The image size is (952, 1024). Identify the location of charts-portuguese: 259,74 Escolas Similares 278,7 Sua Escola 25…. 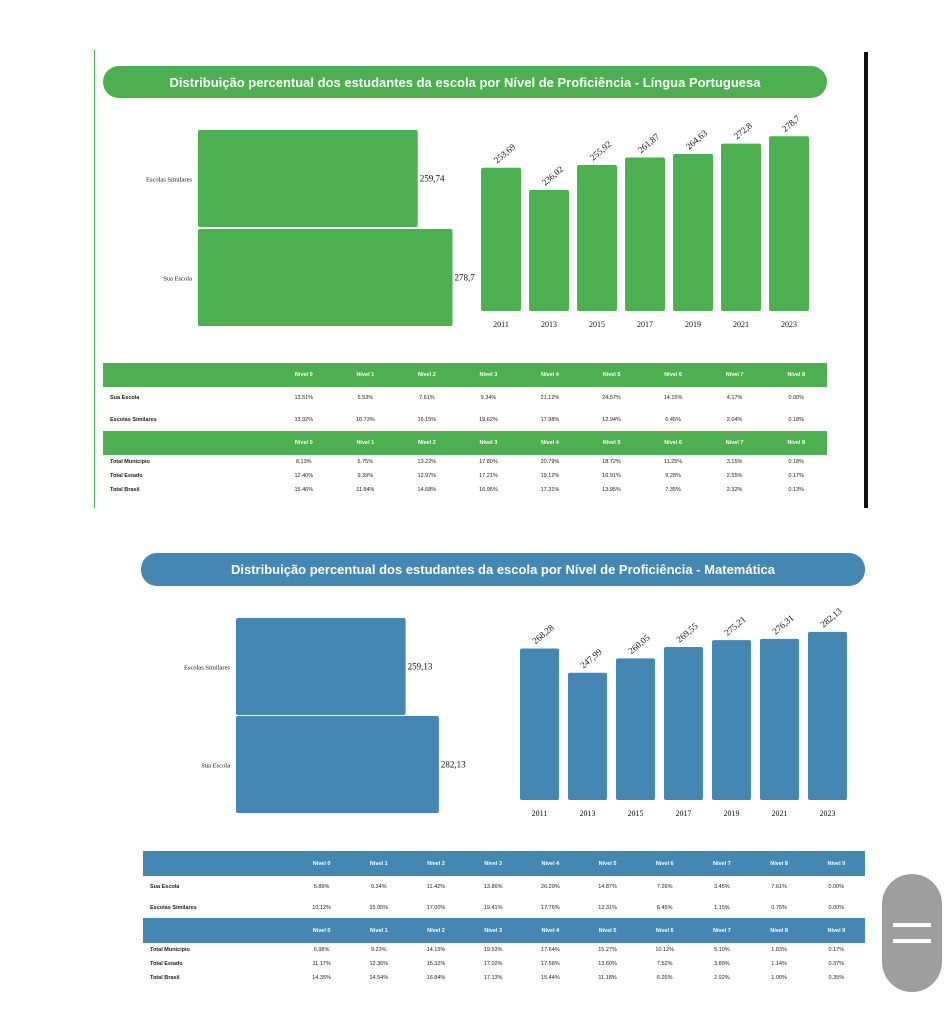
(477, 221).